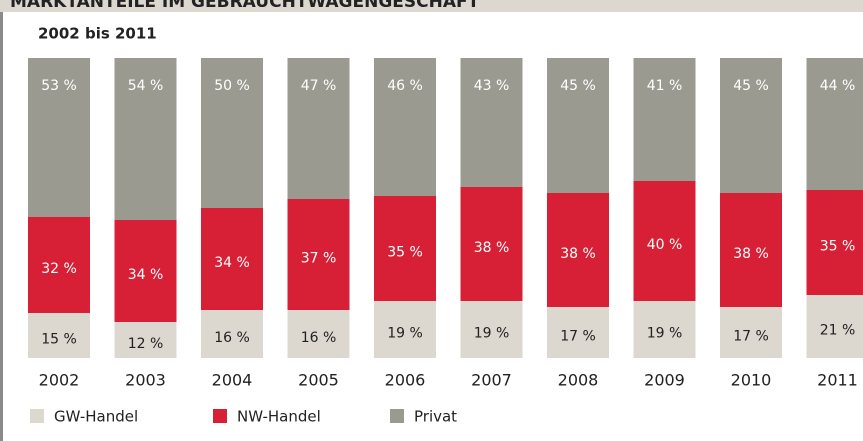  I want to click on legend-label: GW-Handel, so click(96, 417).